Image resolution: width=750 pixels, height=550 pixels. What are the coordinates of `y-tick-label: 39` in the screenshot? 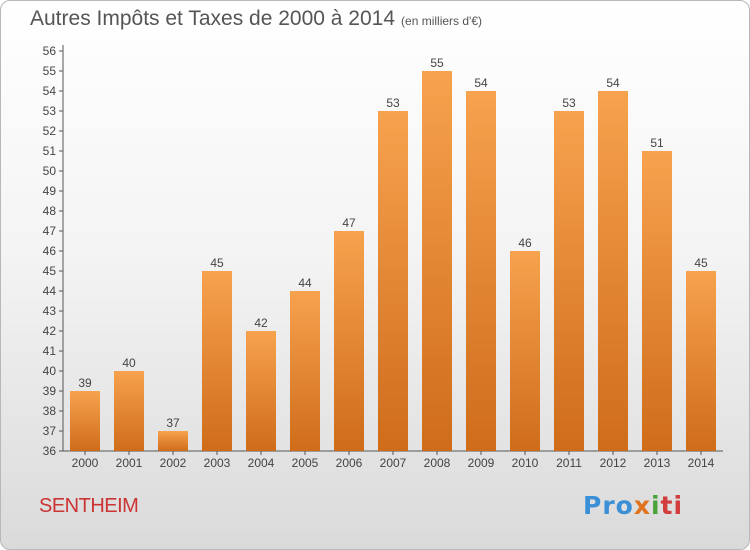 It's located at (50, 391).